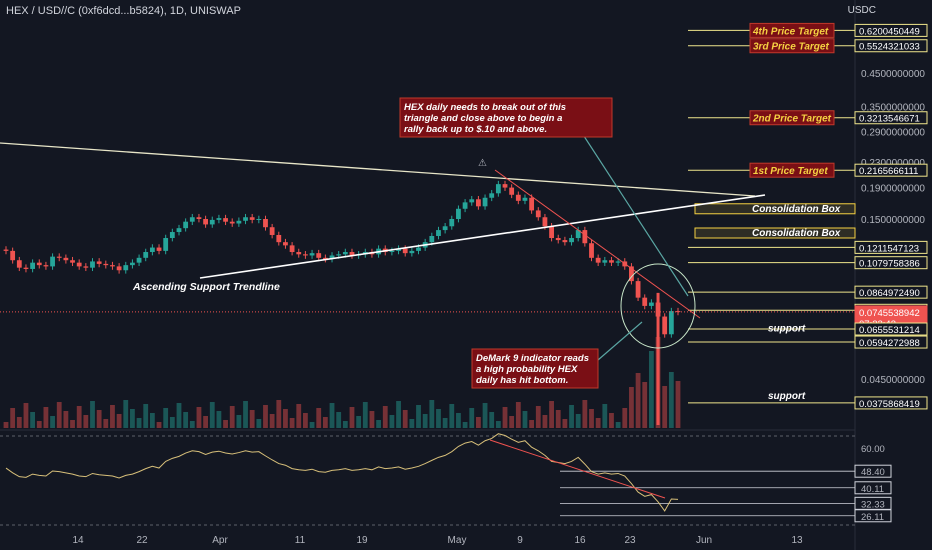 This screenshot has height=550, width=932. Describe the element at coordinates (797, 540) in the screenshot. I see `x-tick: 13` at that location.